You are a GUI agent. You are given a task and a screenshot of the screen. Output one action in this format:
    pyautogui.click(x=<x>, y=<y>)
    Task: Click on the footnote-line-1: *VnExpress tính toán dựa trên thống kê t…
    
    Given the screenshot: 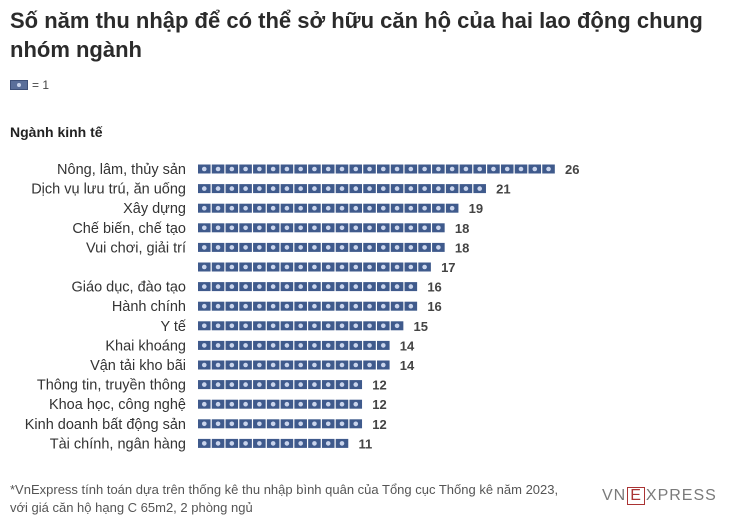 What is the action you would take?
    pyautogui.click(x=284, y=489)
    